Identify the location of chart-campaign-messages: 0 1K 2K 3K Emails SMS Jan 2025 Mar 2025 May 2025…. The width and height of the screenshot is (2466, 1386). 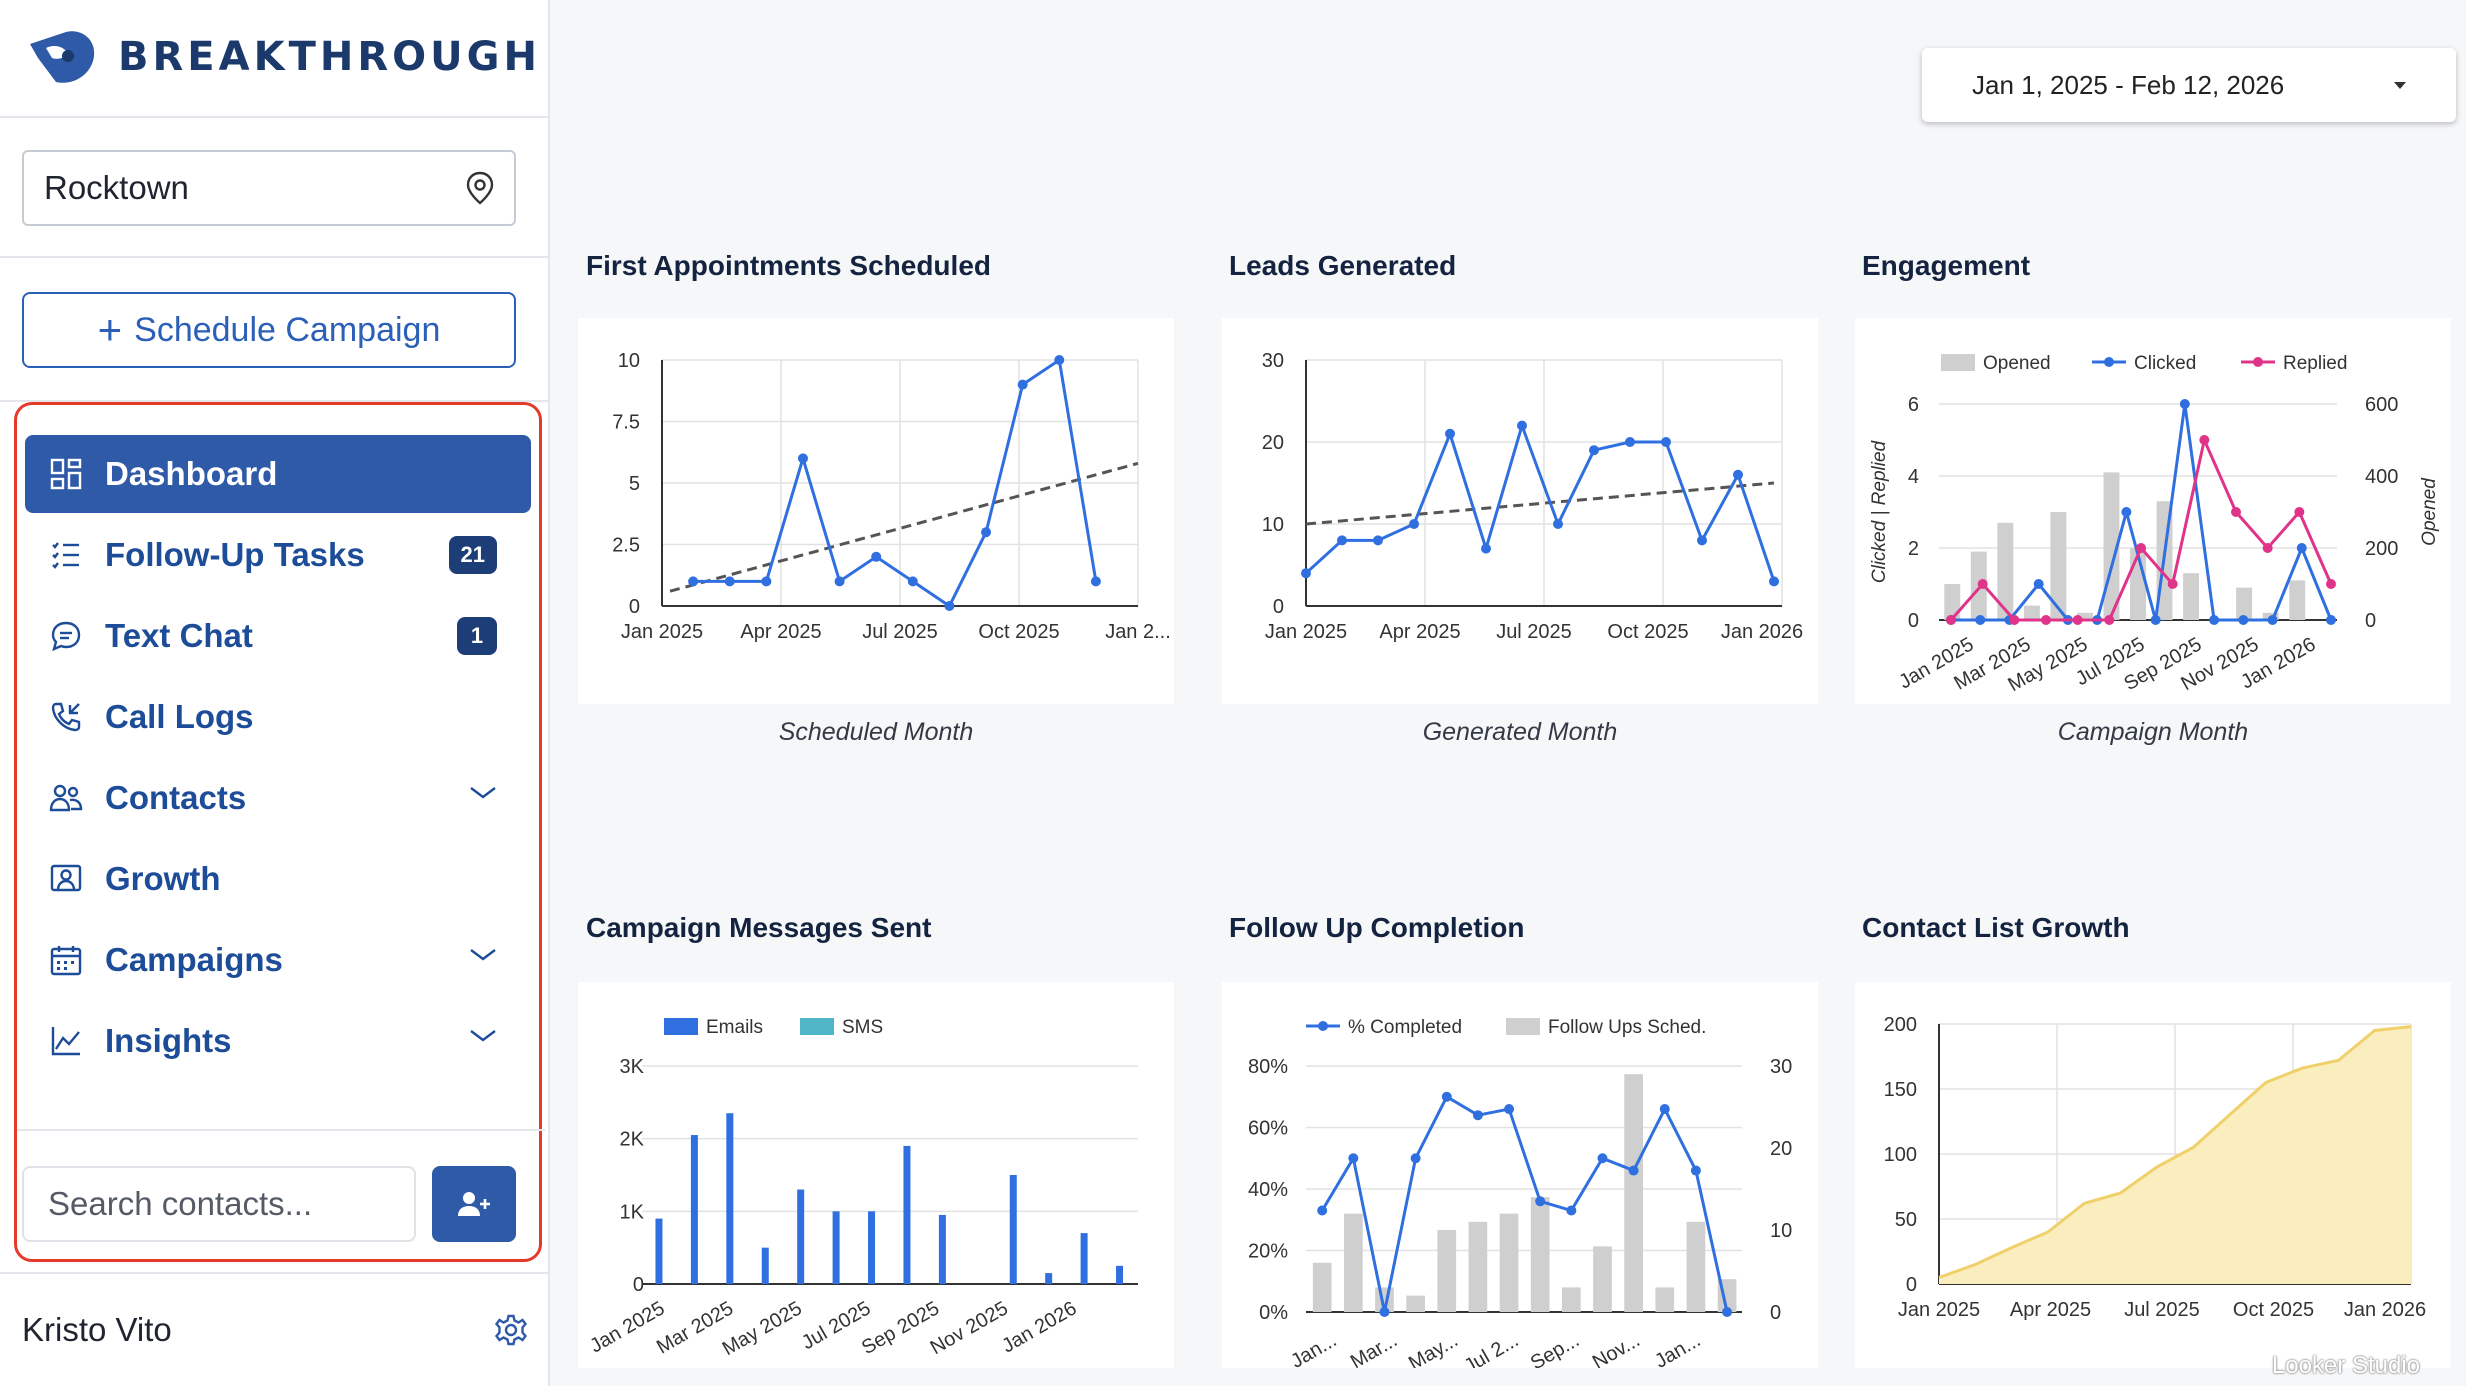
(876, 1175).